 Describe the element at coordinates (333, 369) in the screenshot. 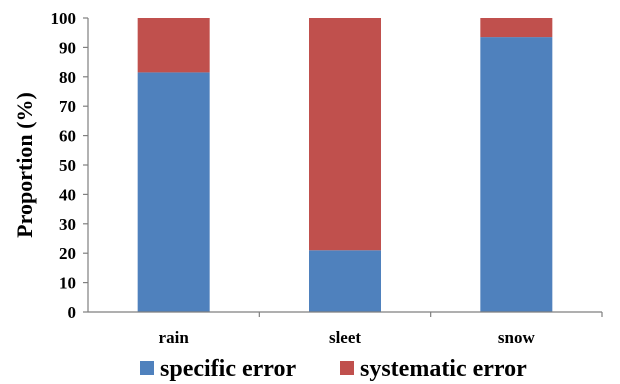

I see `legend: specific error systematic error` at that location.